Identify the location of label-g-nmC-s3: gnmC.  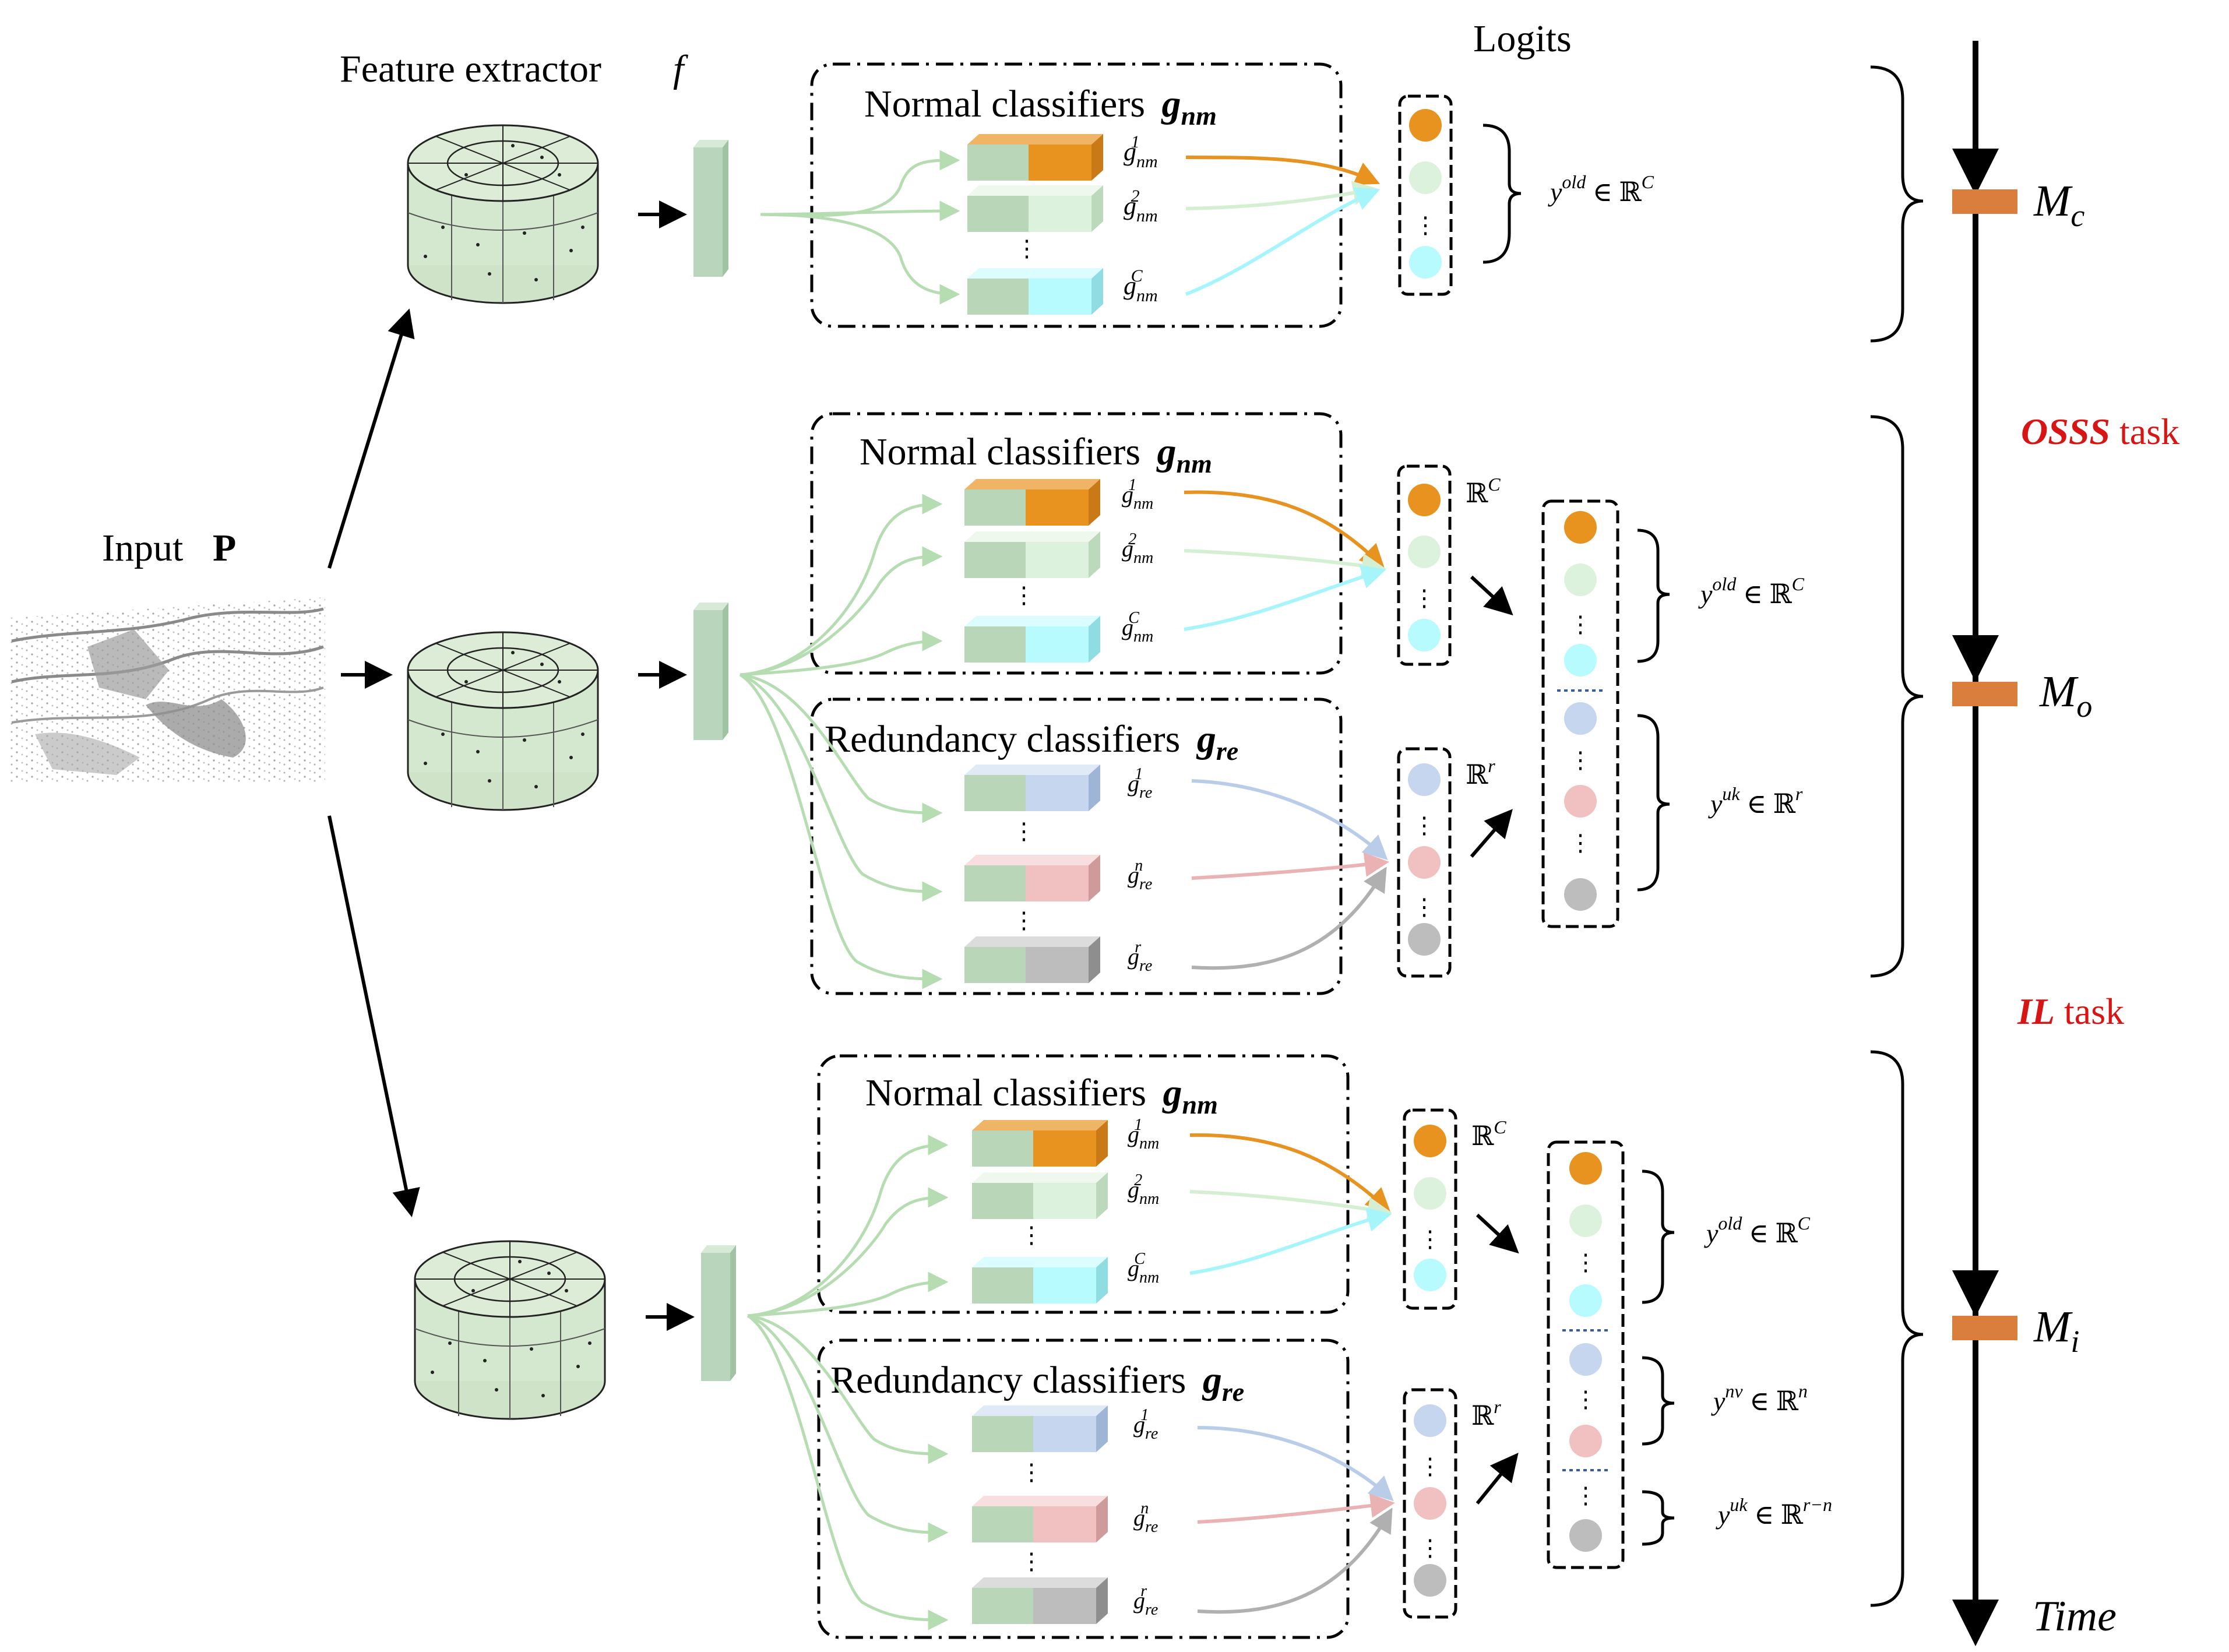
(1143, 1268).